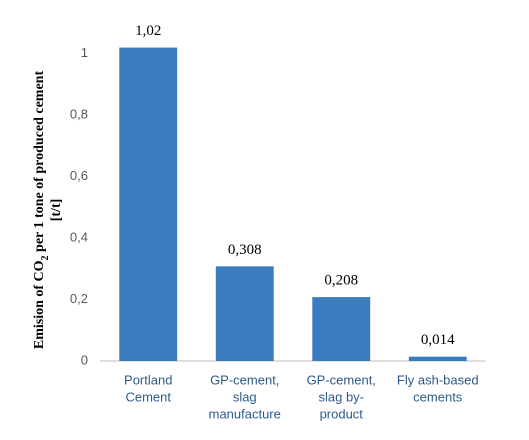 This screenshot has height=440, width=529. Describe the element at coordinates (84, 52) in the screenshot. I see `y-tick-label: 1` at that location.